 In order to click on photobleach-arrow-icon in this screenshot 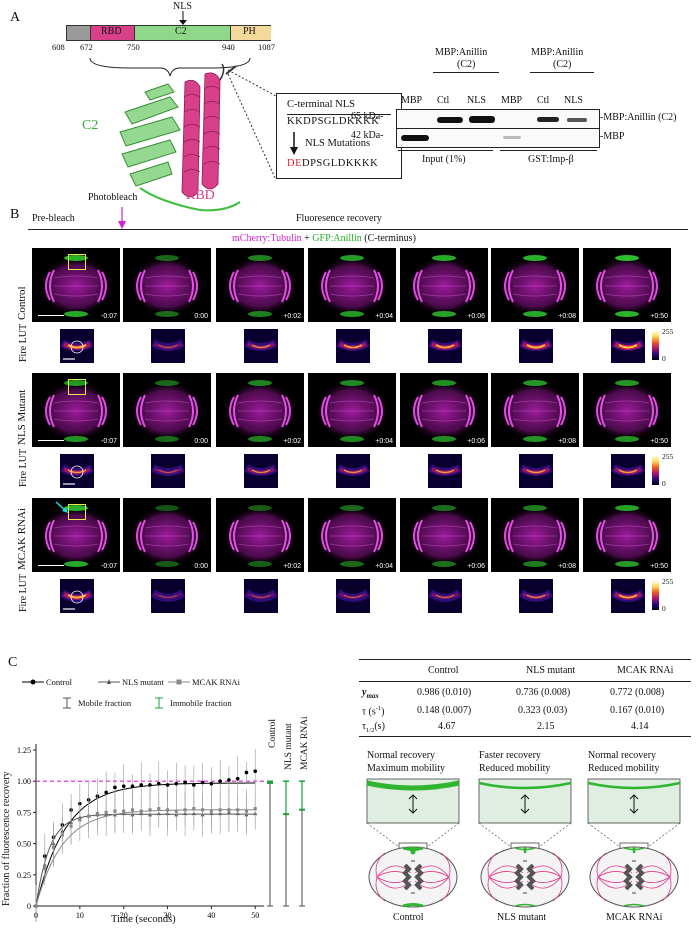, I will do `click(122, 218)`.